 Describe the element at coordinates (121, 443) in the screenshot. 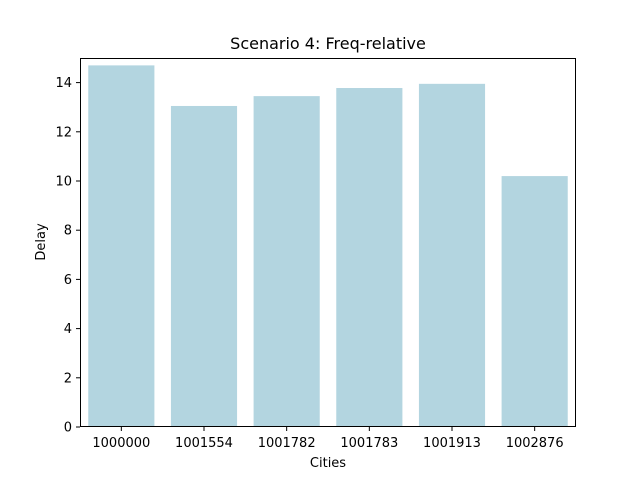

I see `x-tick-label: 1000000` at that location.